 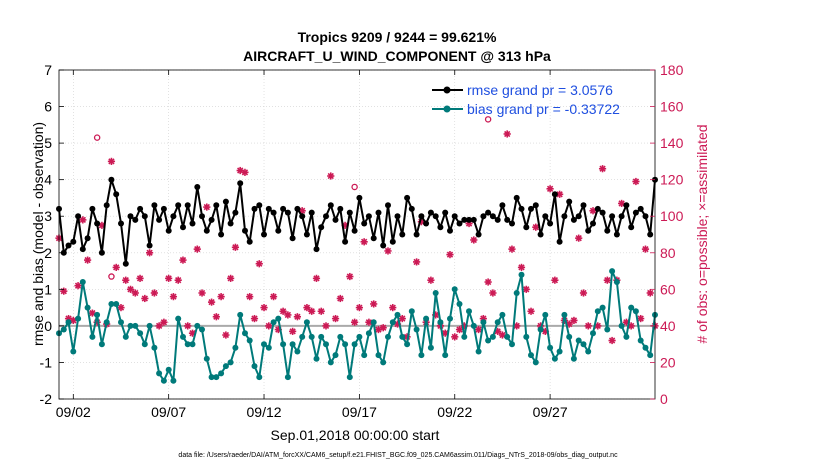 I want to click on y-right-tick-label-40: 40, so click(x=668, y=326).